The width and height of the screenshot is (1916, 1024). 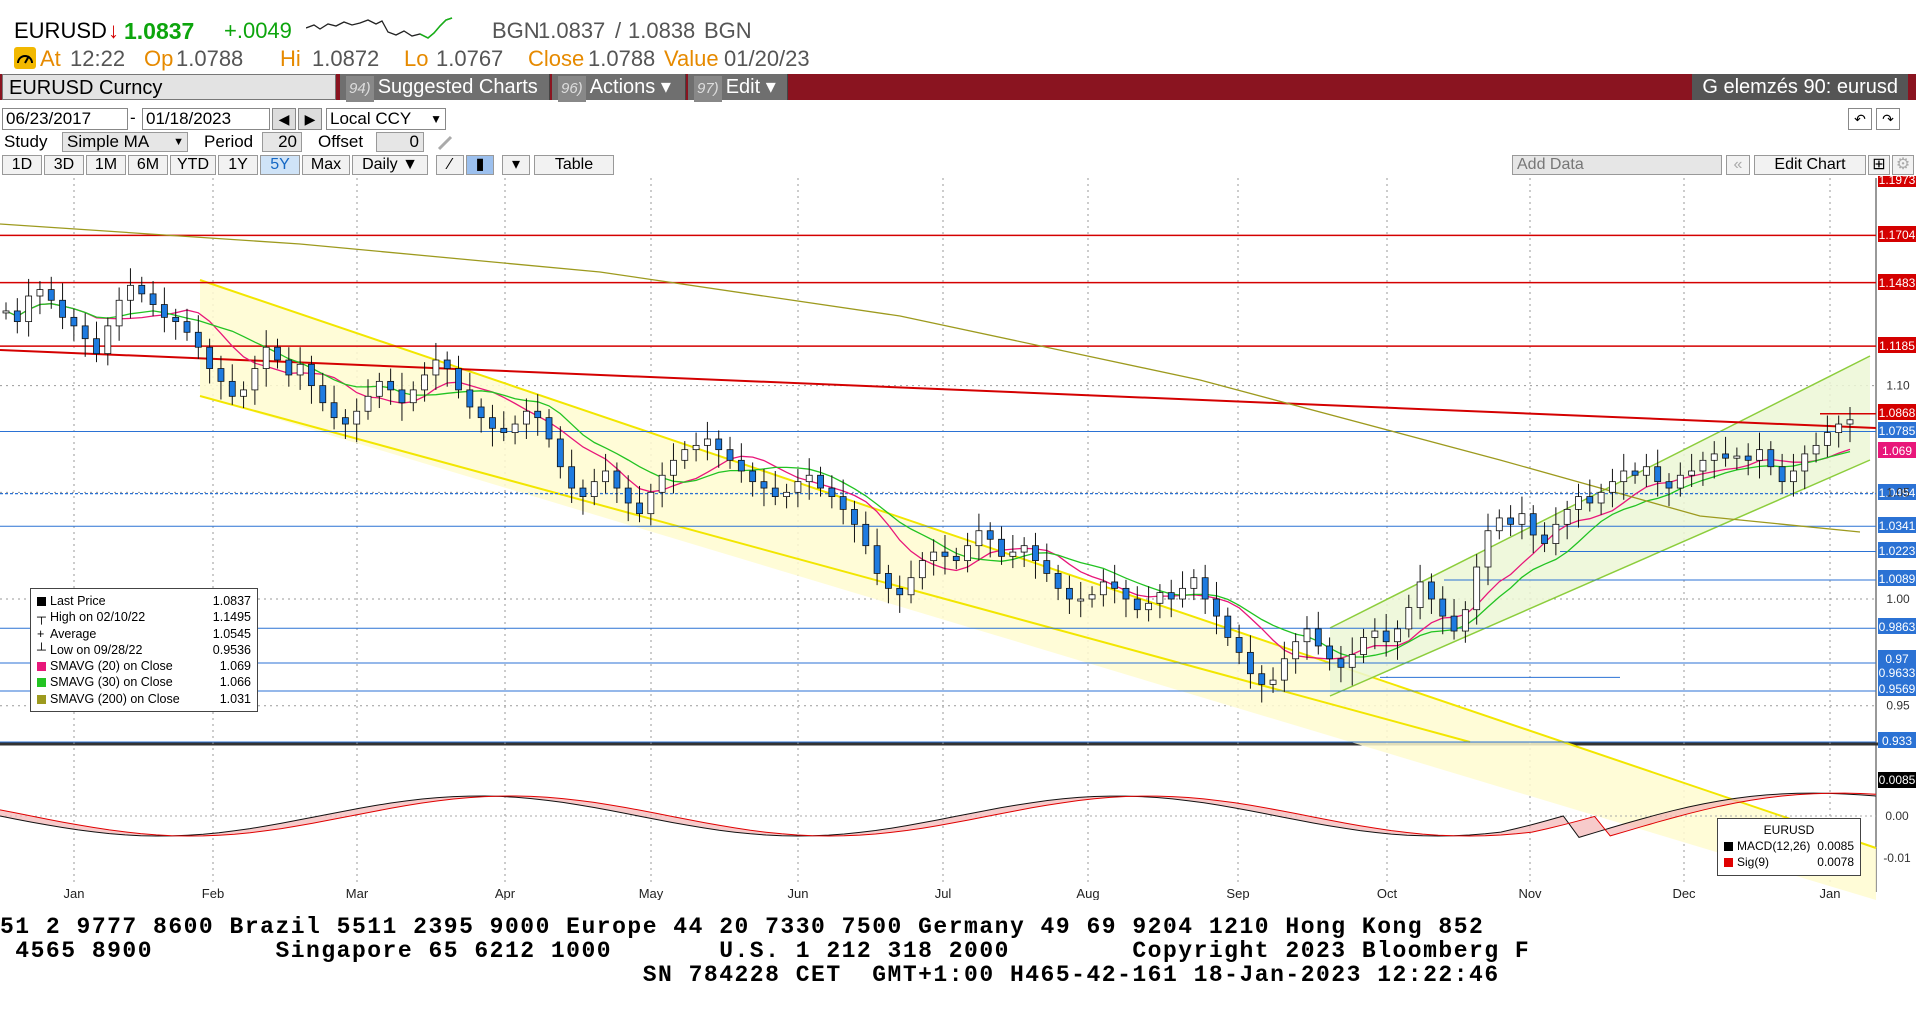 What do you see at coordinates (1879, 165) in the screenshot?
I see `chart-settings-icon: ⊞` at bounding box center [1879, 165].